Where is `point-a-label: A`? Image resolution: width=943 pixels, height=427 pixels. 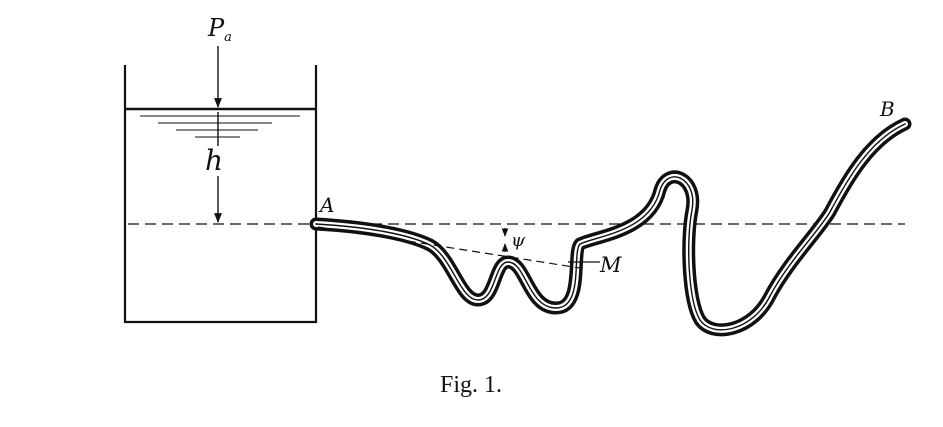 point-a-label: A is located at coordinates (326, 205).